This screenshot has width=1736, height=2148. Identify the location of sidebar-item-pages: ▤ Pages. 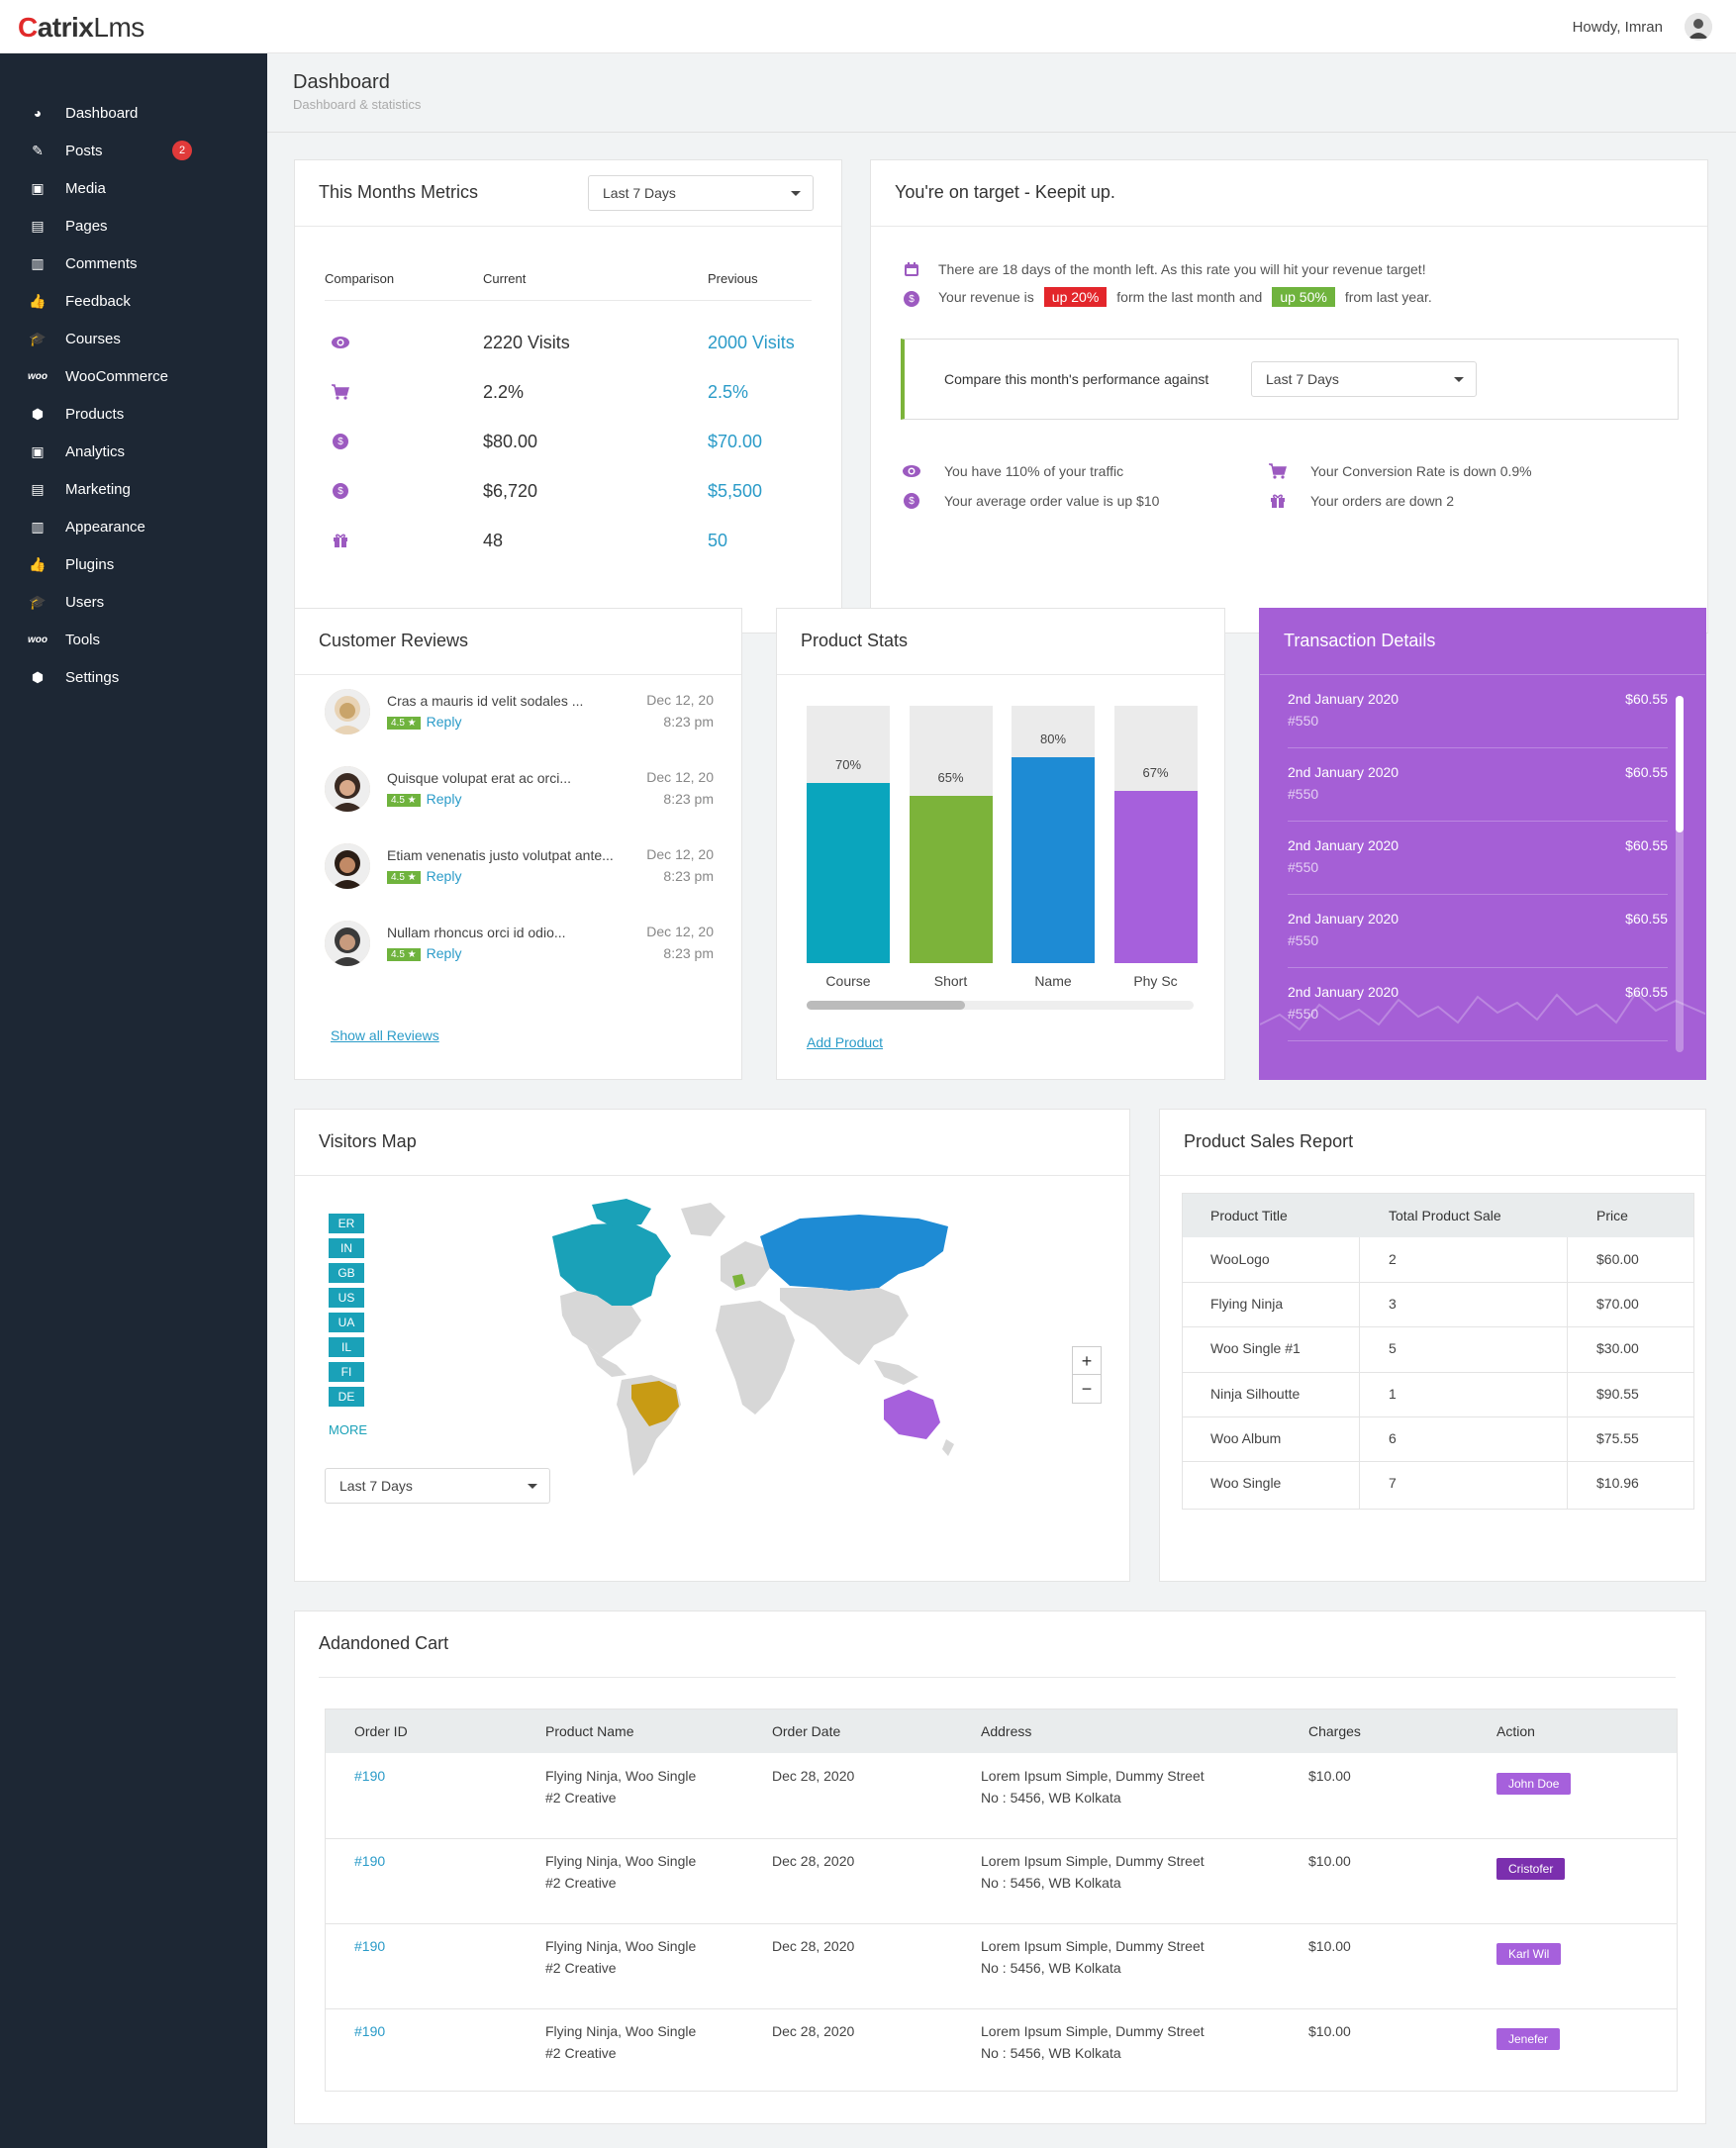
(133, 226).